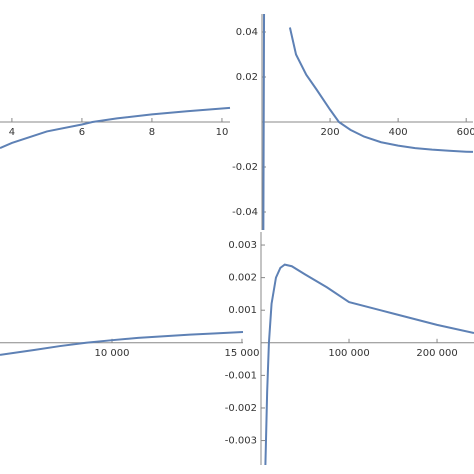 The height and width of the screenshot is (474, 474). I want to click on x-tick-label: 200, so click(330, 132).